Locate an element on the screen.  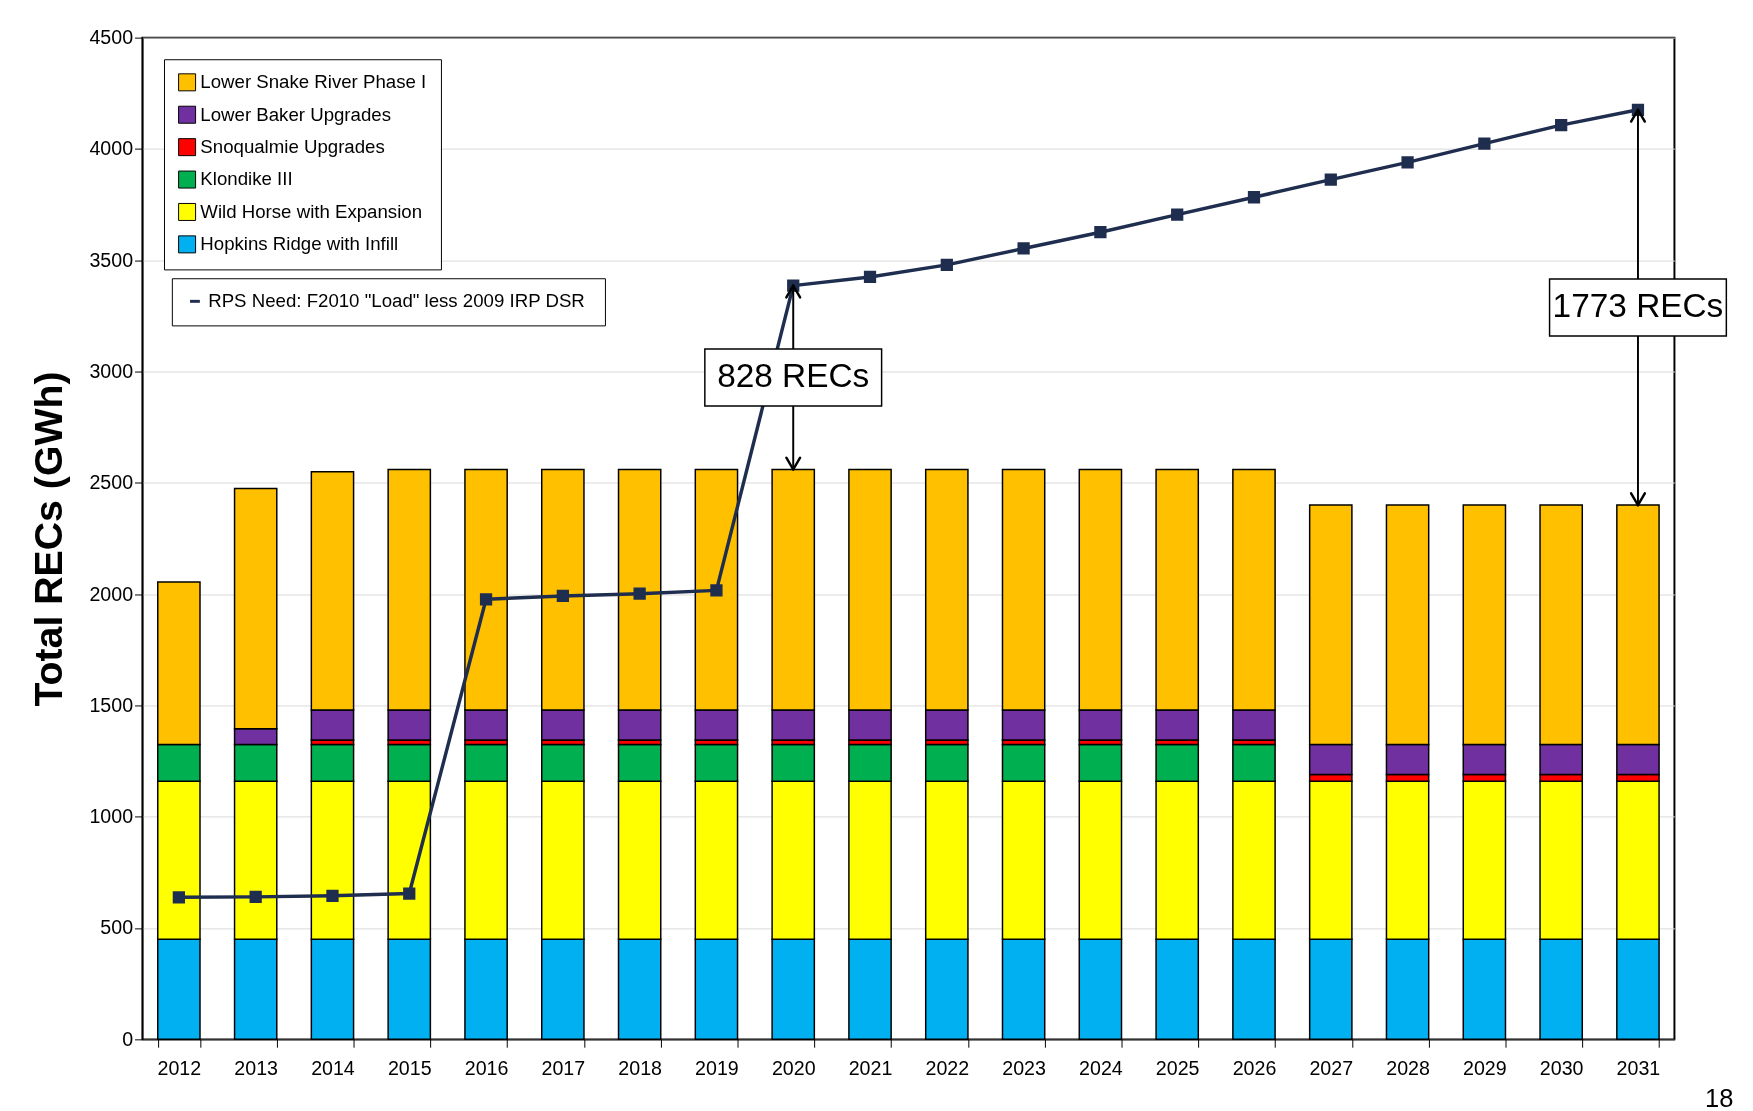
legend-label: Lower Baker Upgrades is located at coordinates (295, 114).